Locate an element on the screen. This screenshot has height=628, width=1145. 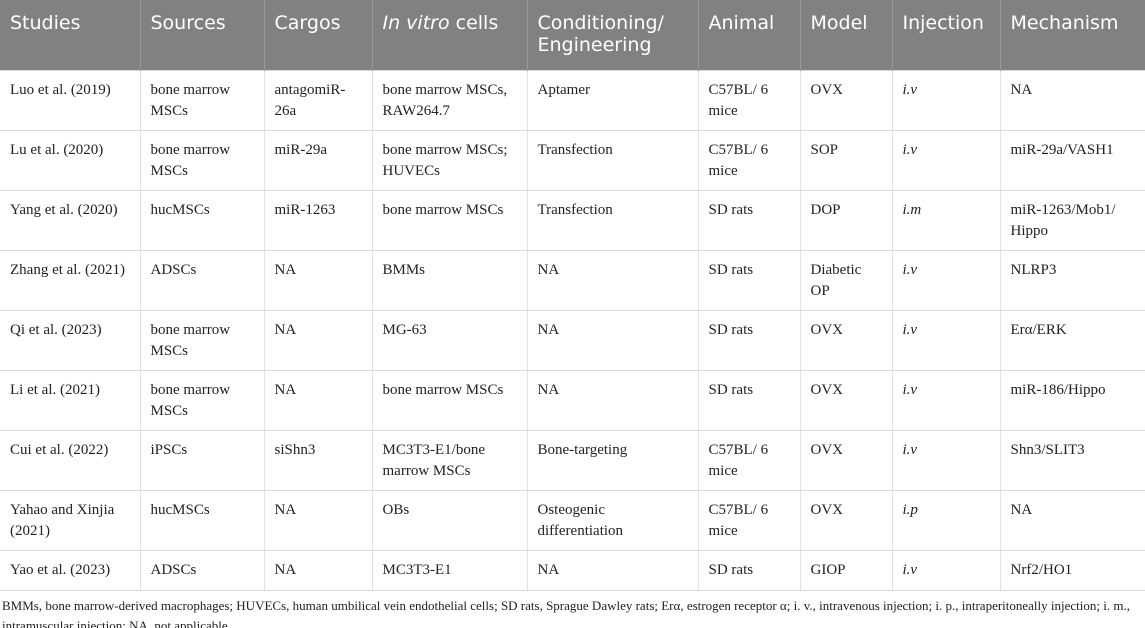
table-cell: Li et al. (2021) is located at coordinates (70, 400).